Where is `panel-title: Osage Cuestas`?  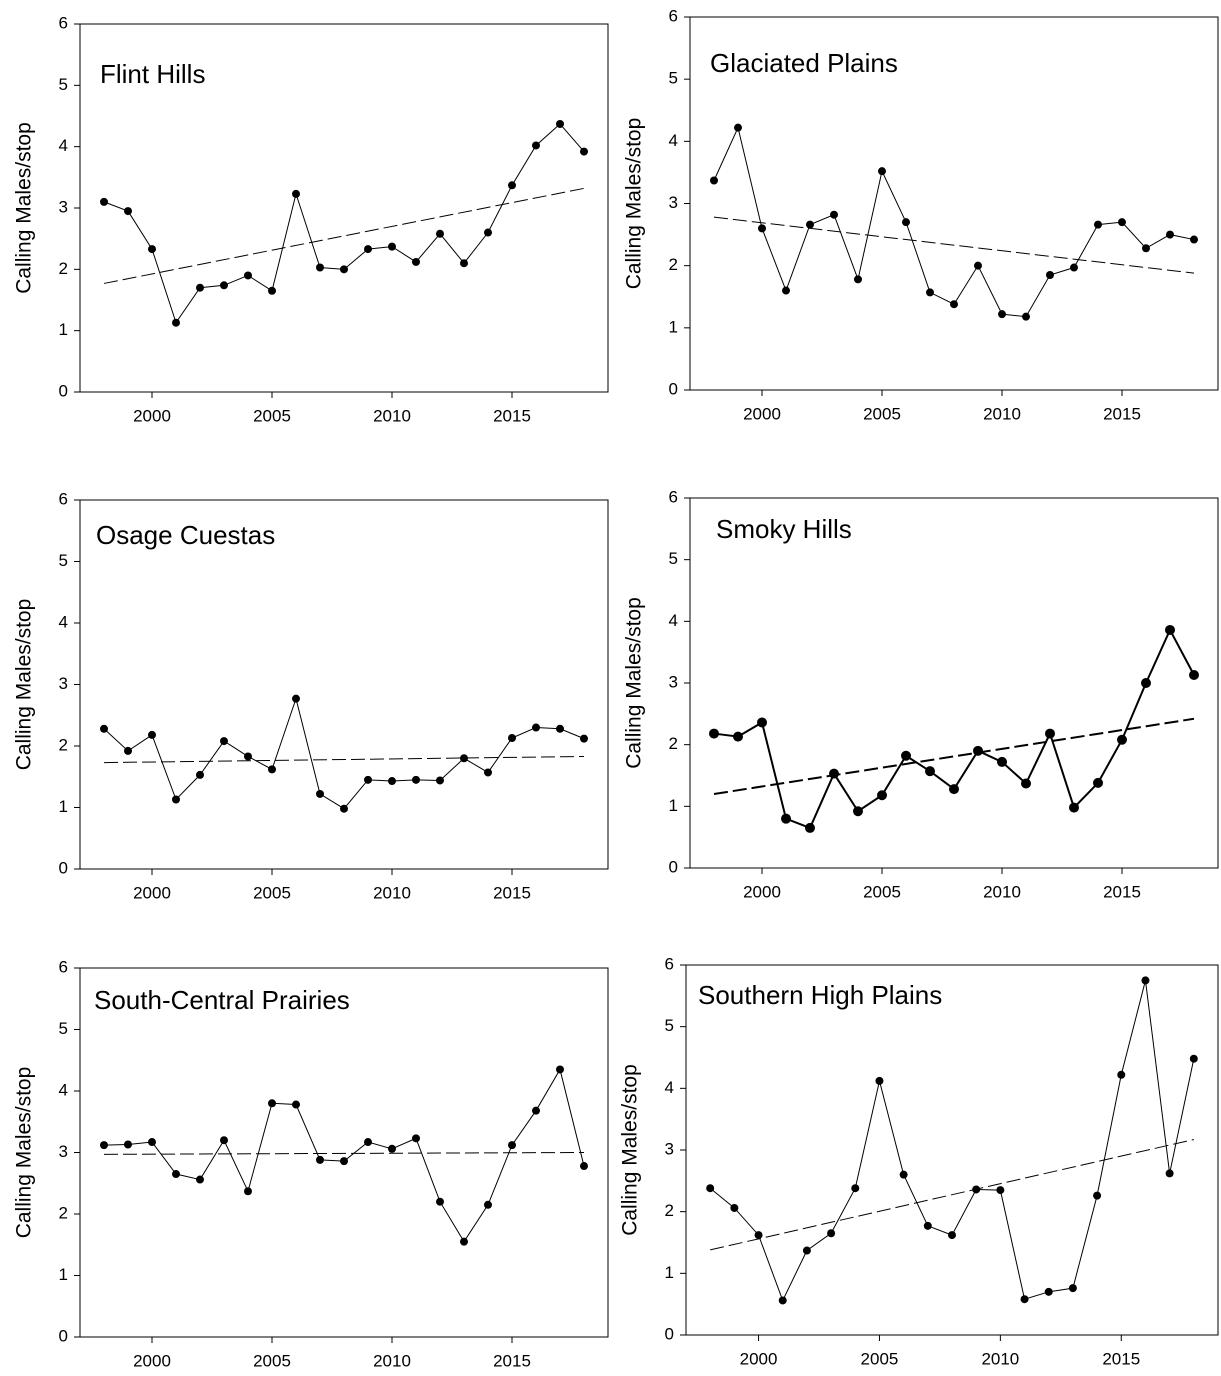
panel-title: Osage Cuestas is located at coordinates (185, 535).